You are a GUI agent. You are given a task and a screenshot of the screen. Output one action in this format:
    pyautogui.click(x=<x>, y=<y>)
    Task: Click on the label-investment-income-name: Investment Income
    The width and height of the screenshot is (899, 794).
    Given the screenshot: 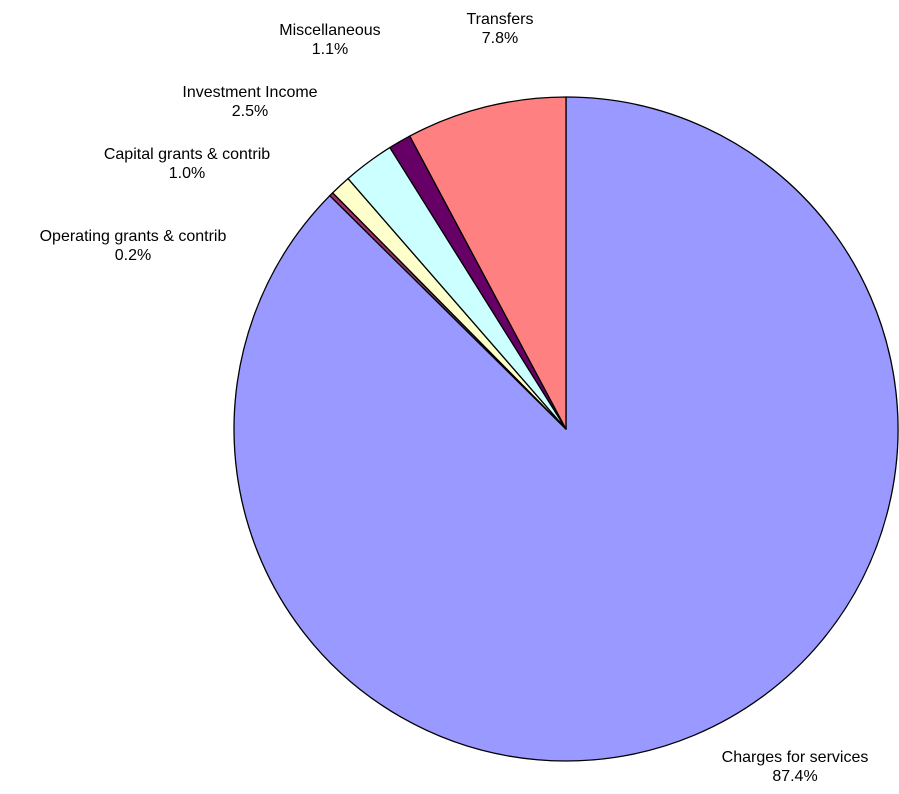 What is the action you would take?
    pyautogui.click(x=250, y=92)
    